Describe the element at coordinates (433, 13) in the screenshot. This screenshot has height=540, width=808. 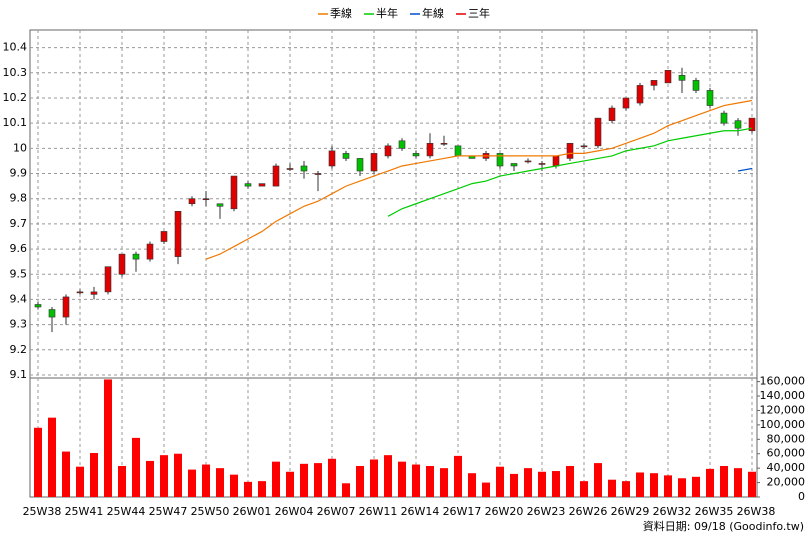
I see `legend-label: 年線` at that location.